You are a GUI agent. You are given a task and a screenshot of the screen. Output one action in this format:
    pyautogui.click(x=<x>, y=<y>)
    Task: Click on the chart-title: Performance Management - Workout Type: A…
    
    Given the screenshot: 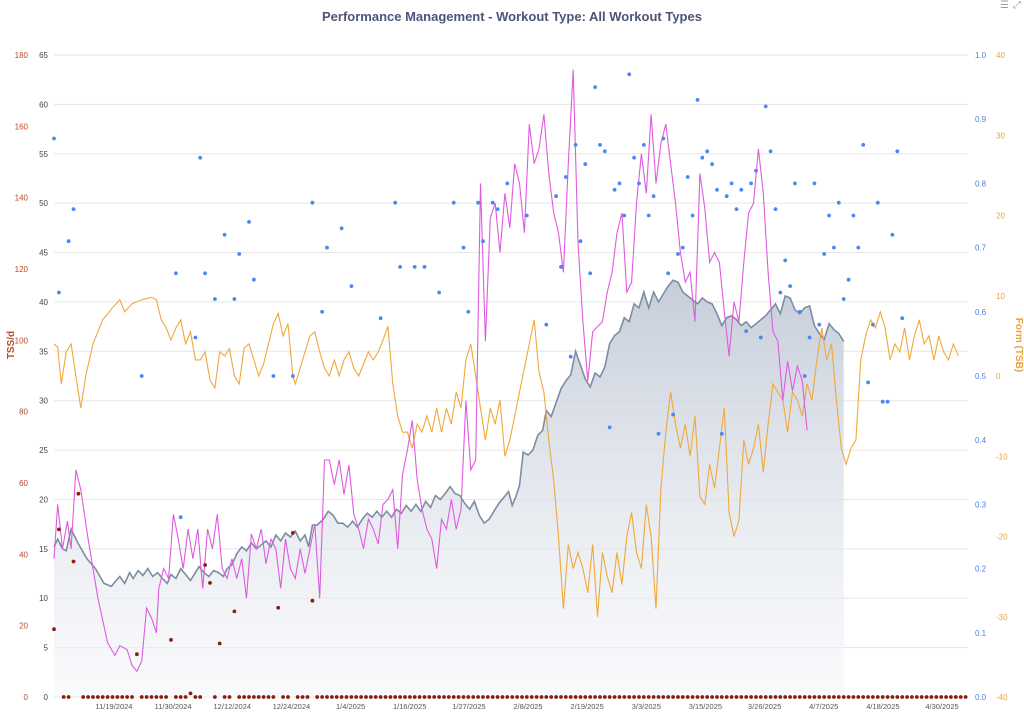 What is the action you would take?
    pyautogui.click(x=512, y=16)
    